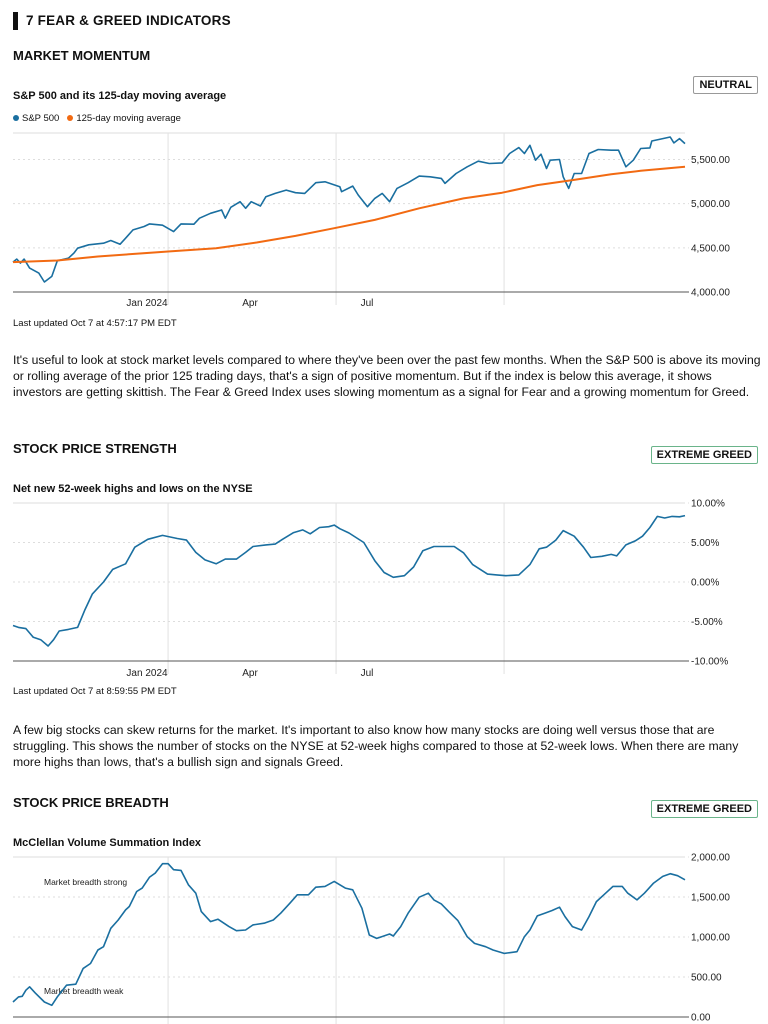  Describe the element at coordinates (725, 85) in the screenshot. I see `market-momentum-rating-badge: NEUTRAL` at that location.